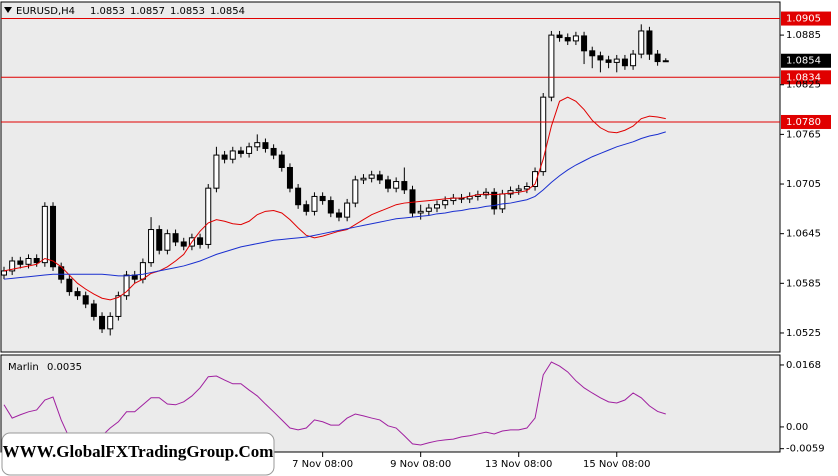 This screenshot has height=476, width=838. What do you see at coordinates (805, 449) in the screenshot?
I see `y-tick-label: -0.0059` at bounding box center [805, 449].